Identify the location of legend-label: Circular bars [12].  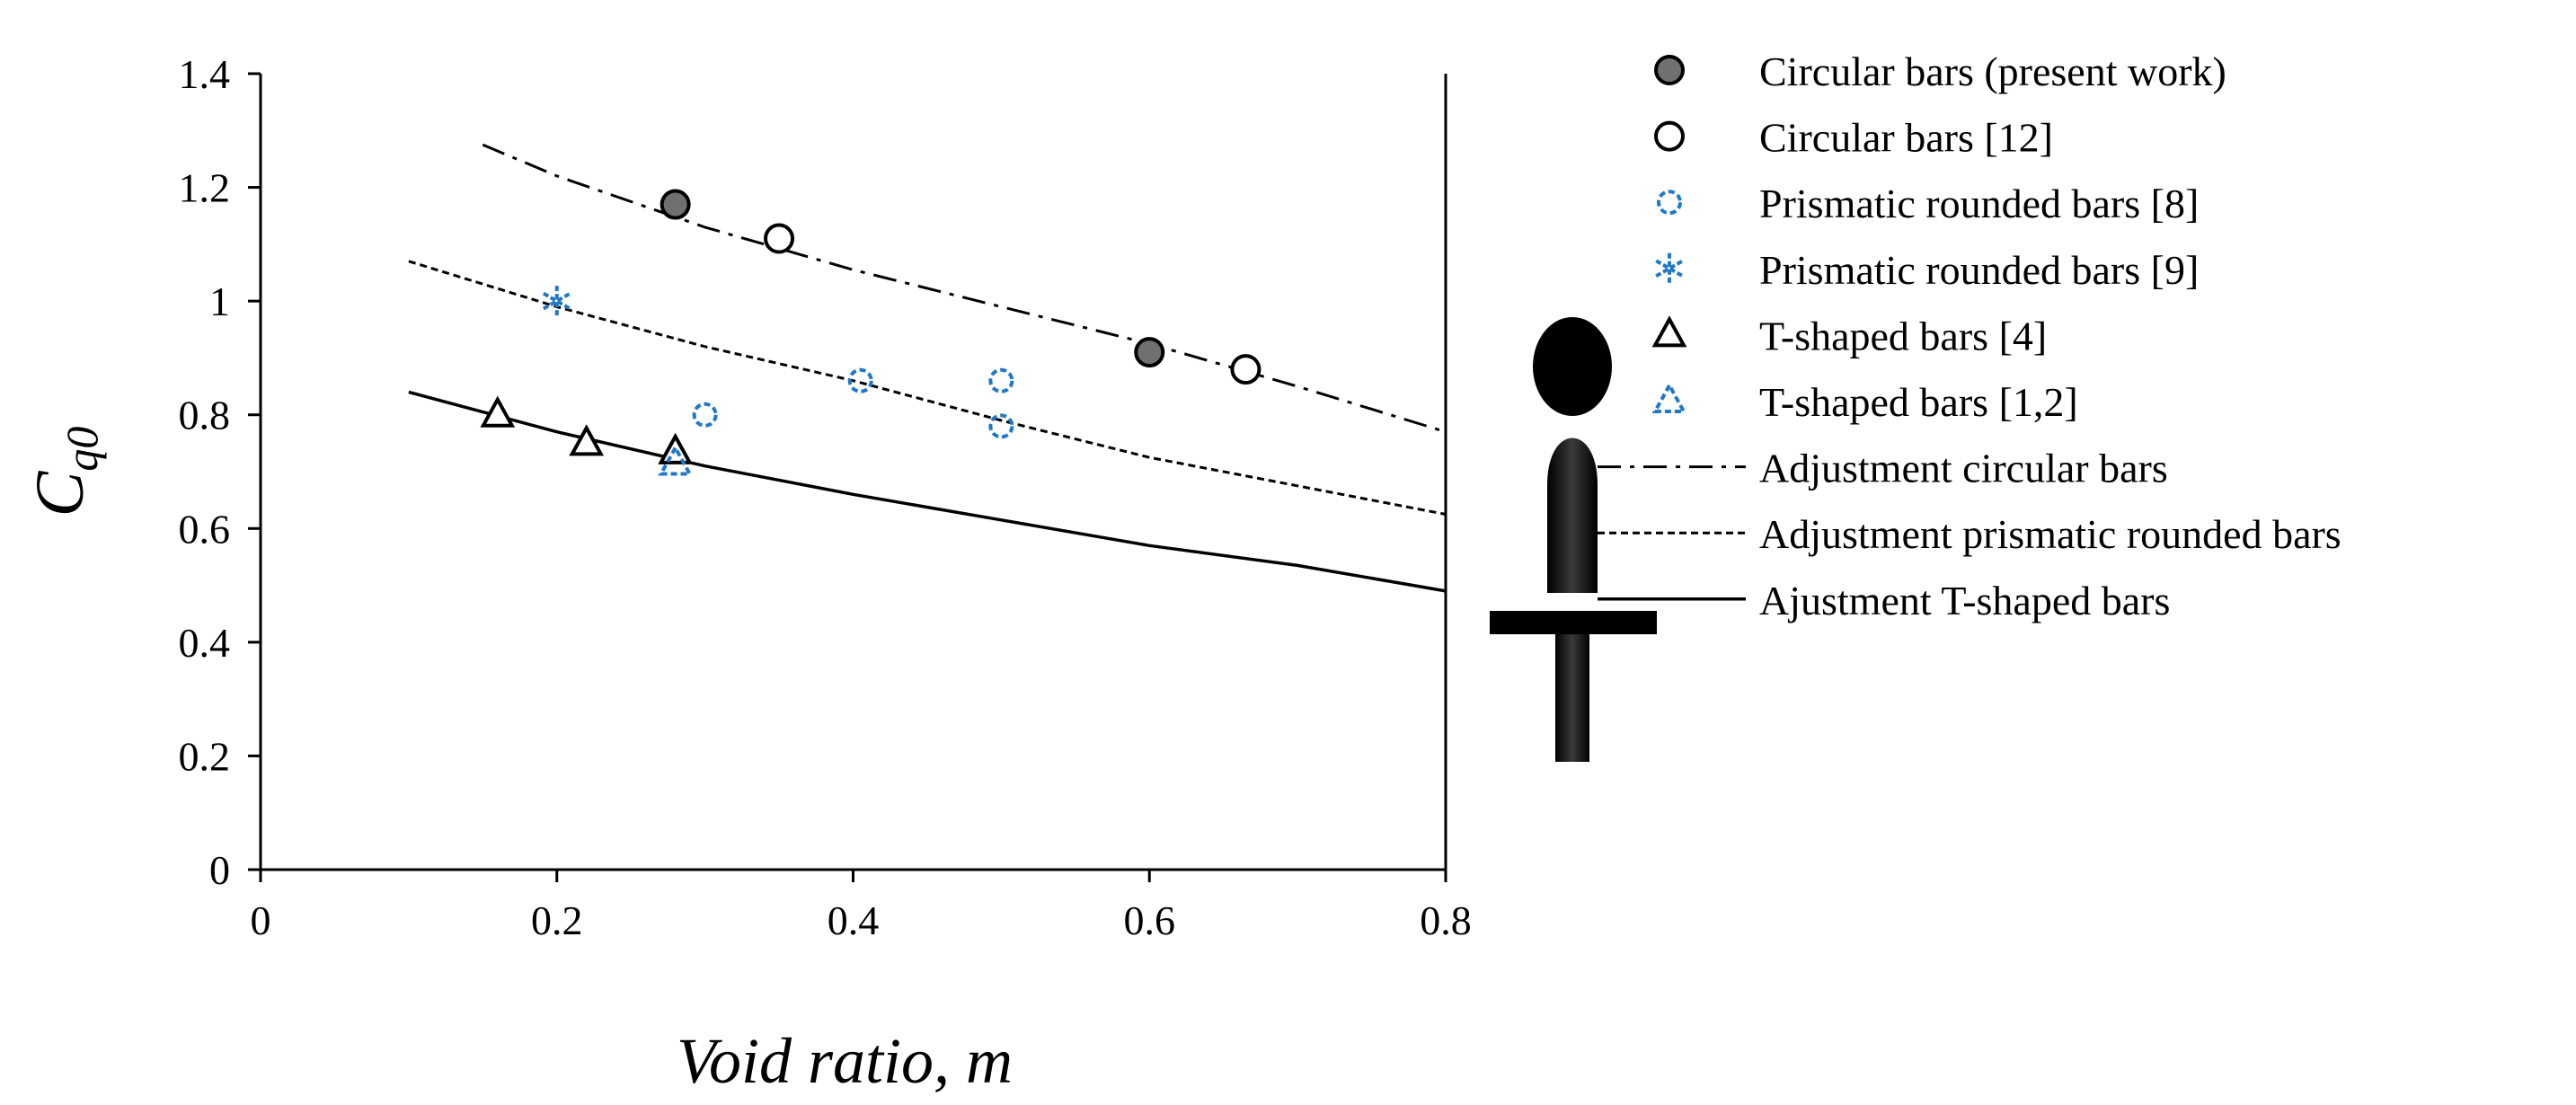
(1906, 138).